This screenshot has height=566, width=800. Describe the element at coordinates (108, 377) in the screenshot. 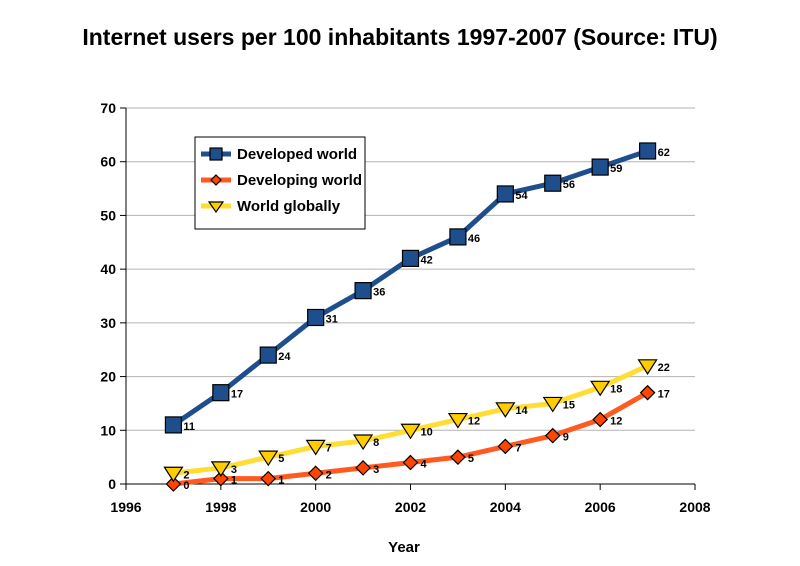

I see `y-tick-label: 20` at that location.